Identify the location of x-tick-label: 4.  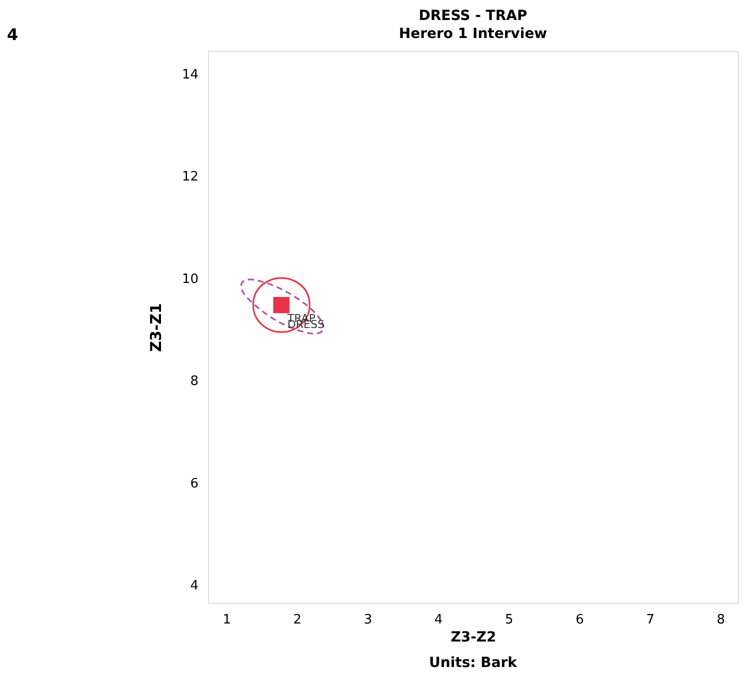
(438, 620).